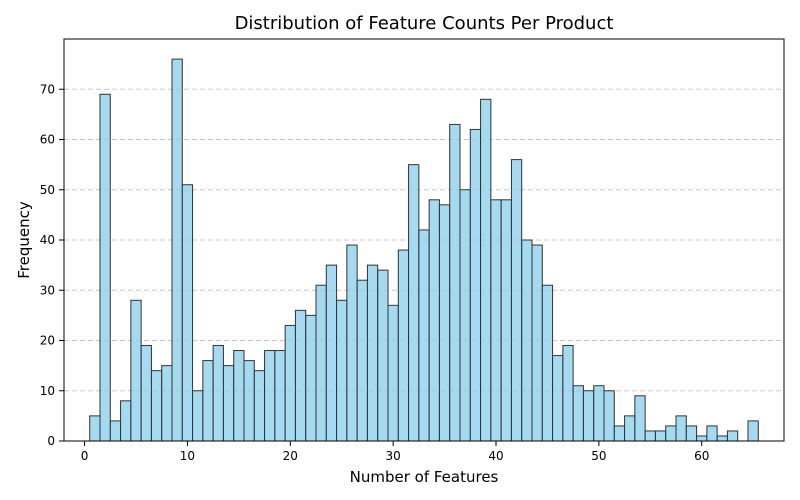 This screenshot has width=800, height=500. Describe the element at coordinates (47, 140) in the screenshot. I see `y-tick-label-60: 60` at that location.